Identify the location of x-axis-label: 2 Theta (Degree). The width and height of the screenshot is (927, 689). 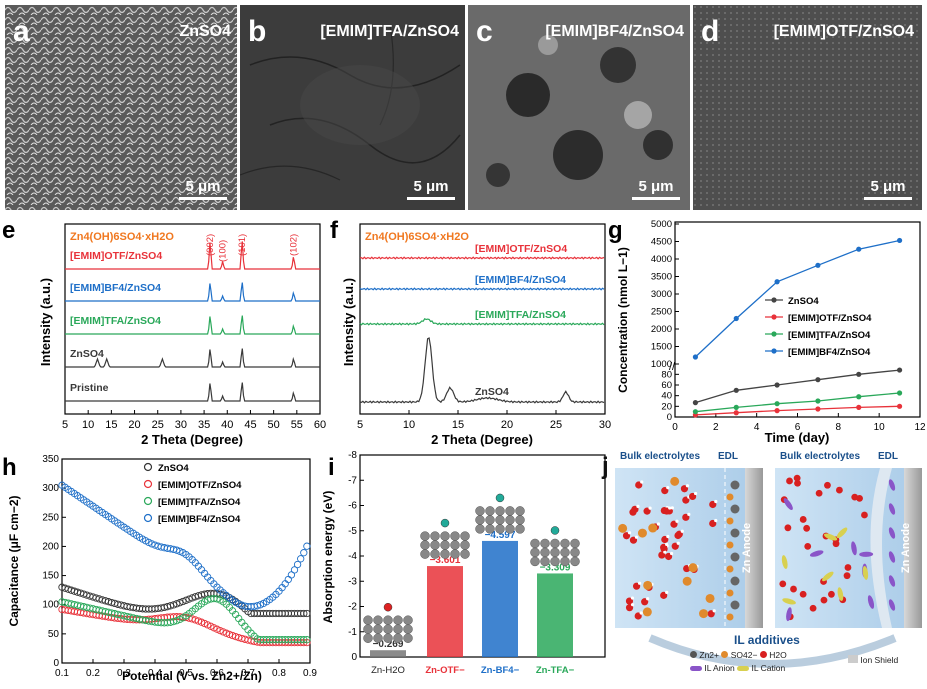
(192, 439).